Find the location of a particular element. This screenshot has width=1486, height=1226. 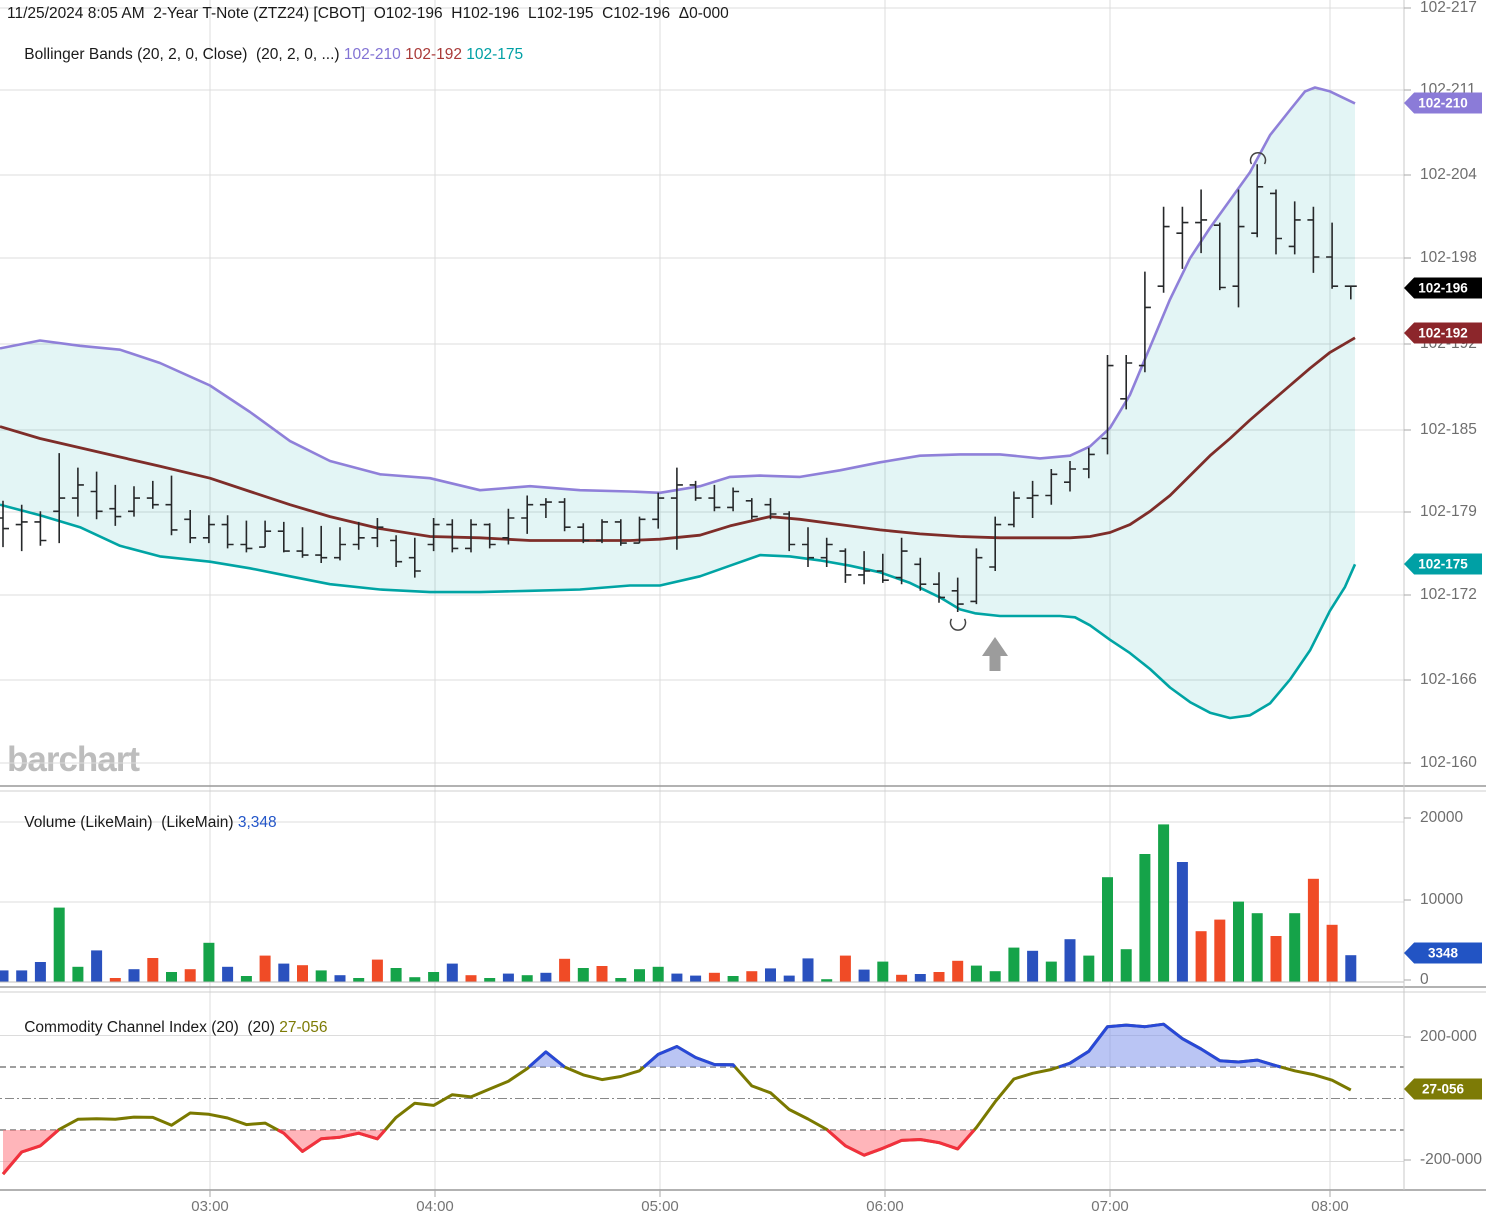

bollinger-middle-value: 102-192 is located at coordinates (433, 54).